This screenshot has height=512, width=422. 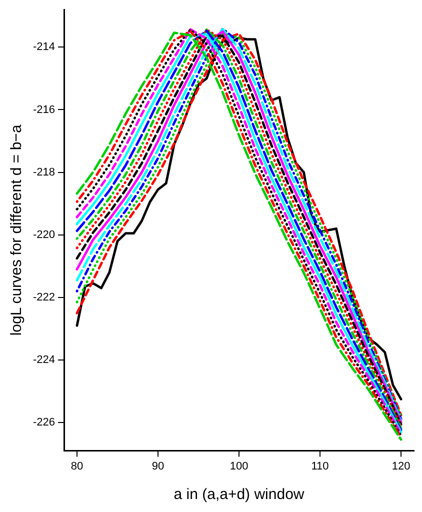 What do you see at coordinates (239, 466) in the screenshot?
I see `x-tick-label: 100` at bounding box center [239, 466].